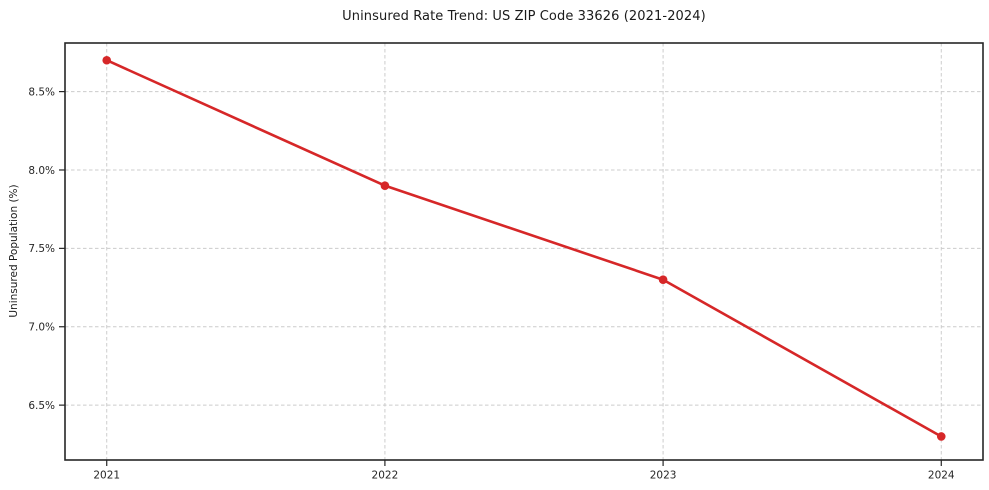 The width and height of the screenshot is (989, 490). Describe the element at coordinates (41, 92) in the screenshot. I see `y-tick-label: 8.5%` at that location.